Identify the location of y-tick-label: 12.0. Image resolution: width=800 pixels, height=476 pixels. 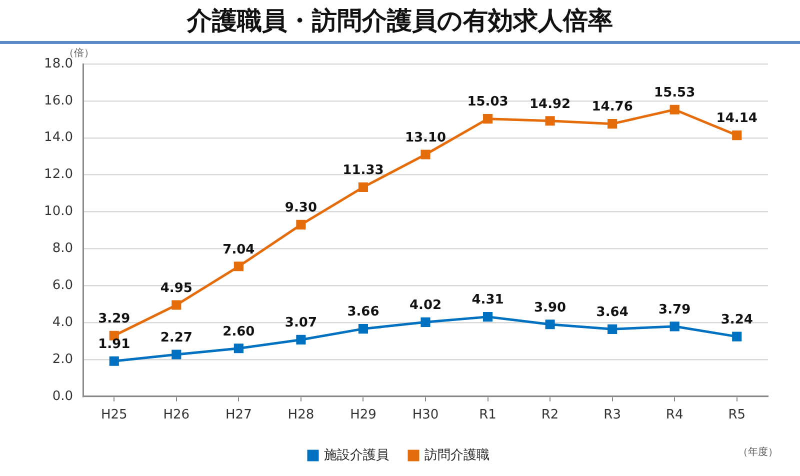
(58, 174).